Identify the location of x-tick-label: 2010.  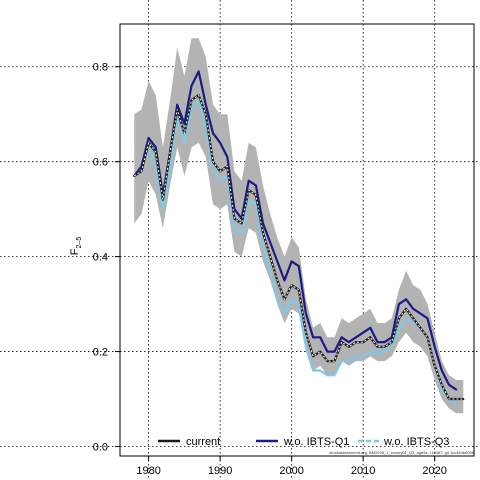
(363, 471).